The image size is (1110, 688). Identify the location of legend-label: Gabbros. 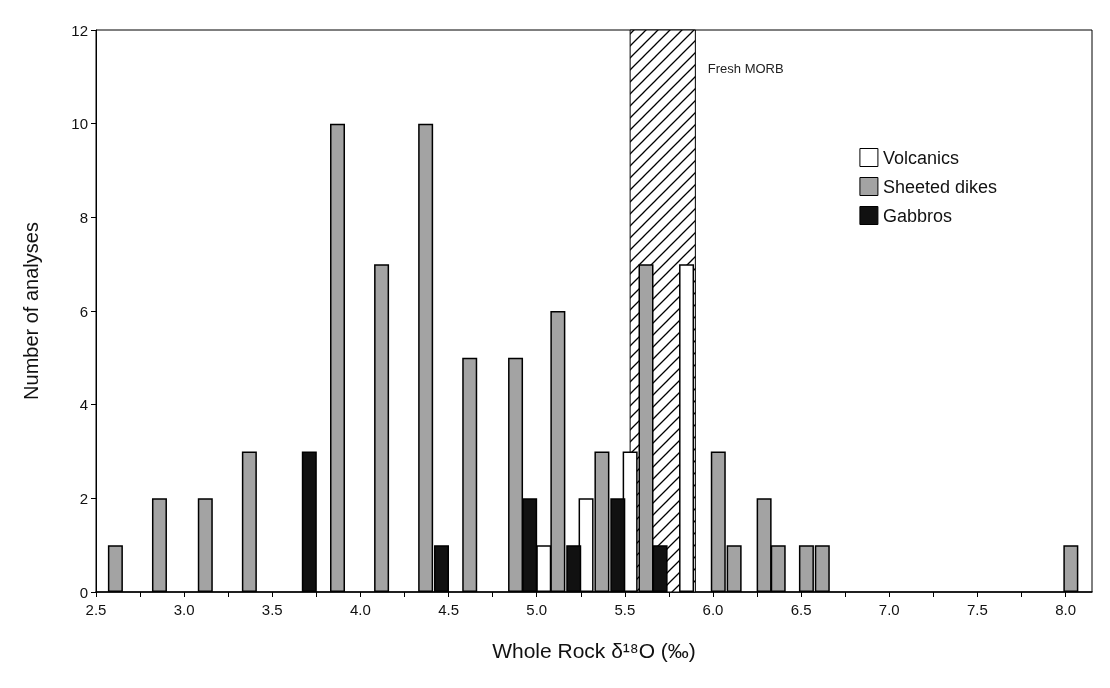
(917, 215).